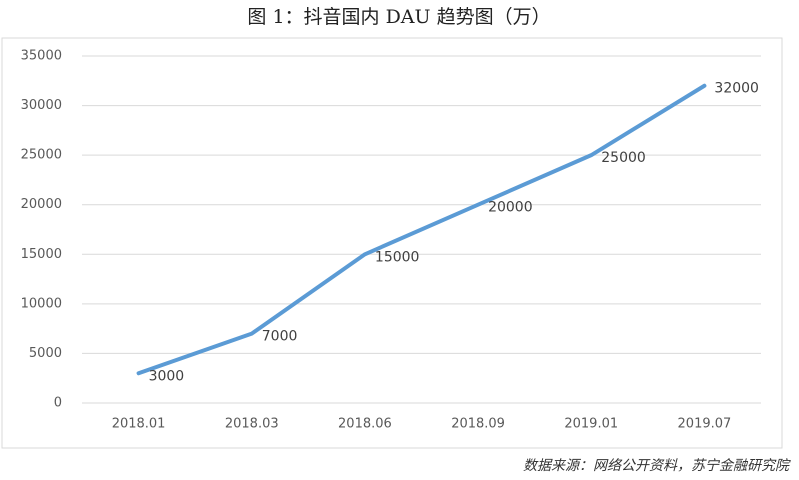 The width and height of the screenshot is (799, 480). Describe the element at coordinates (58, 403) in the screenshot. I see `y-tick-label: 0` at that location.